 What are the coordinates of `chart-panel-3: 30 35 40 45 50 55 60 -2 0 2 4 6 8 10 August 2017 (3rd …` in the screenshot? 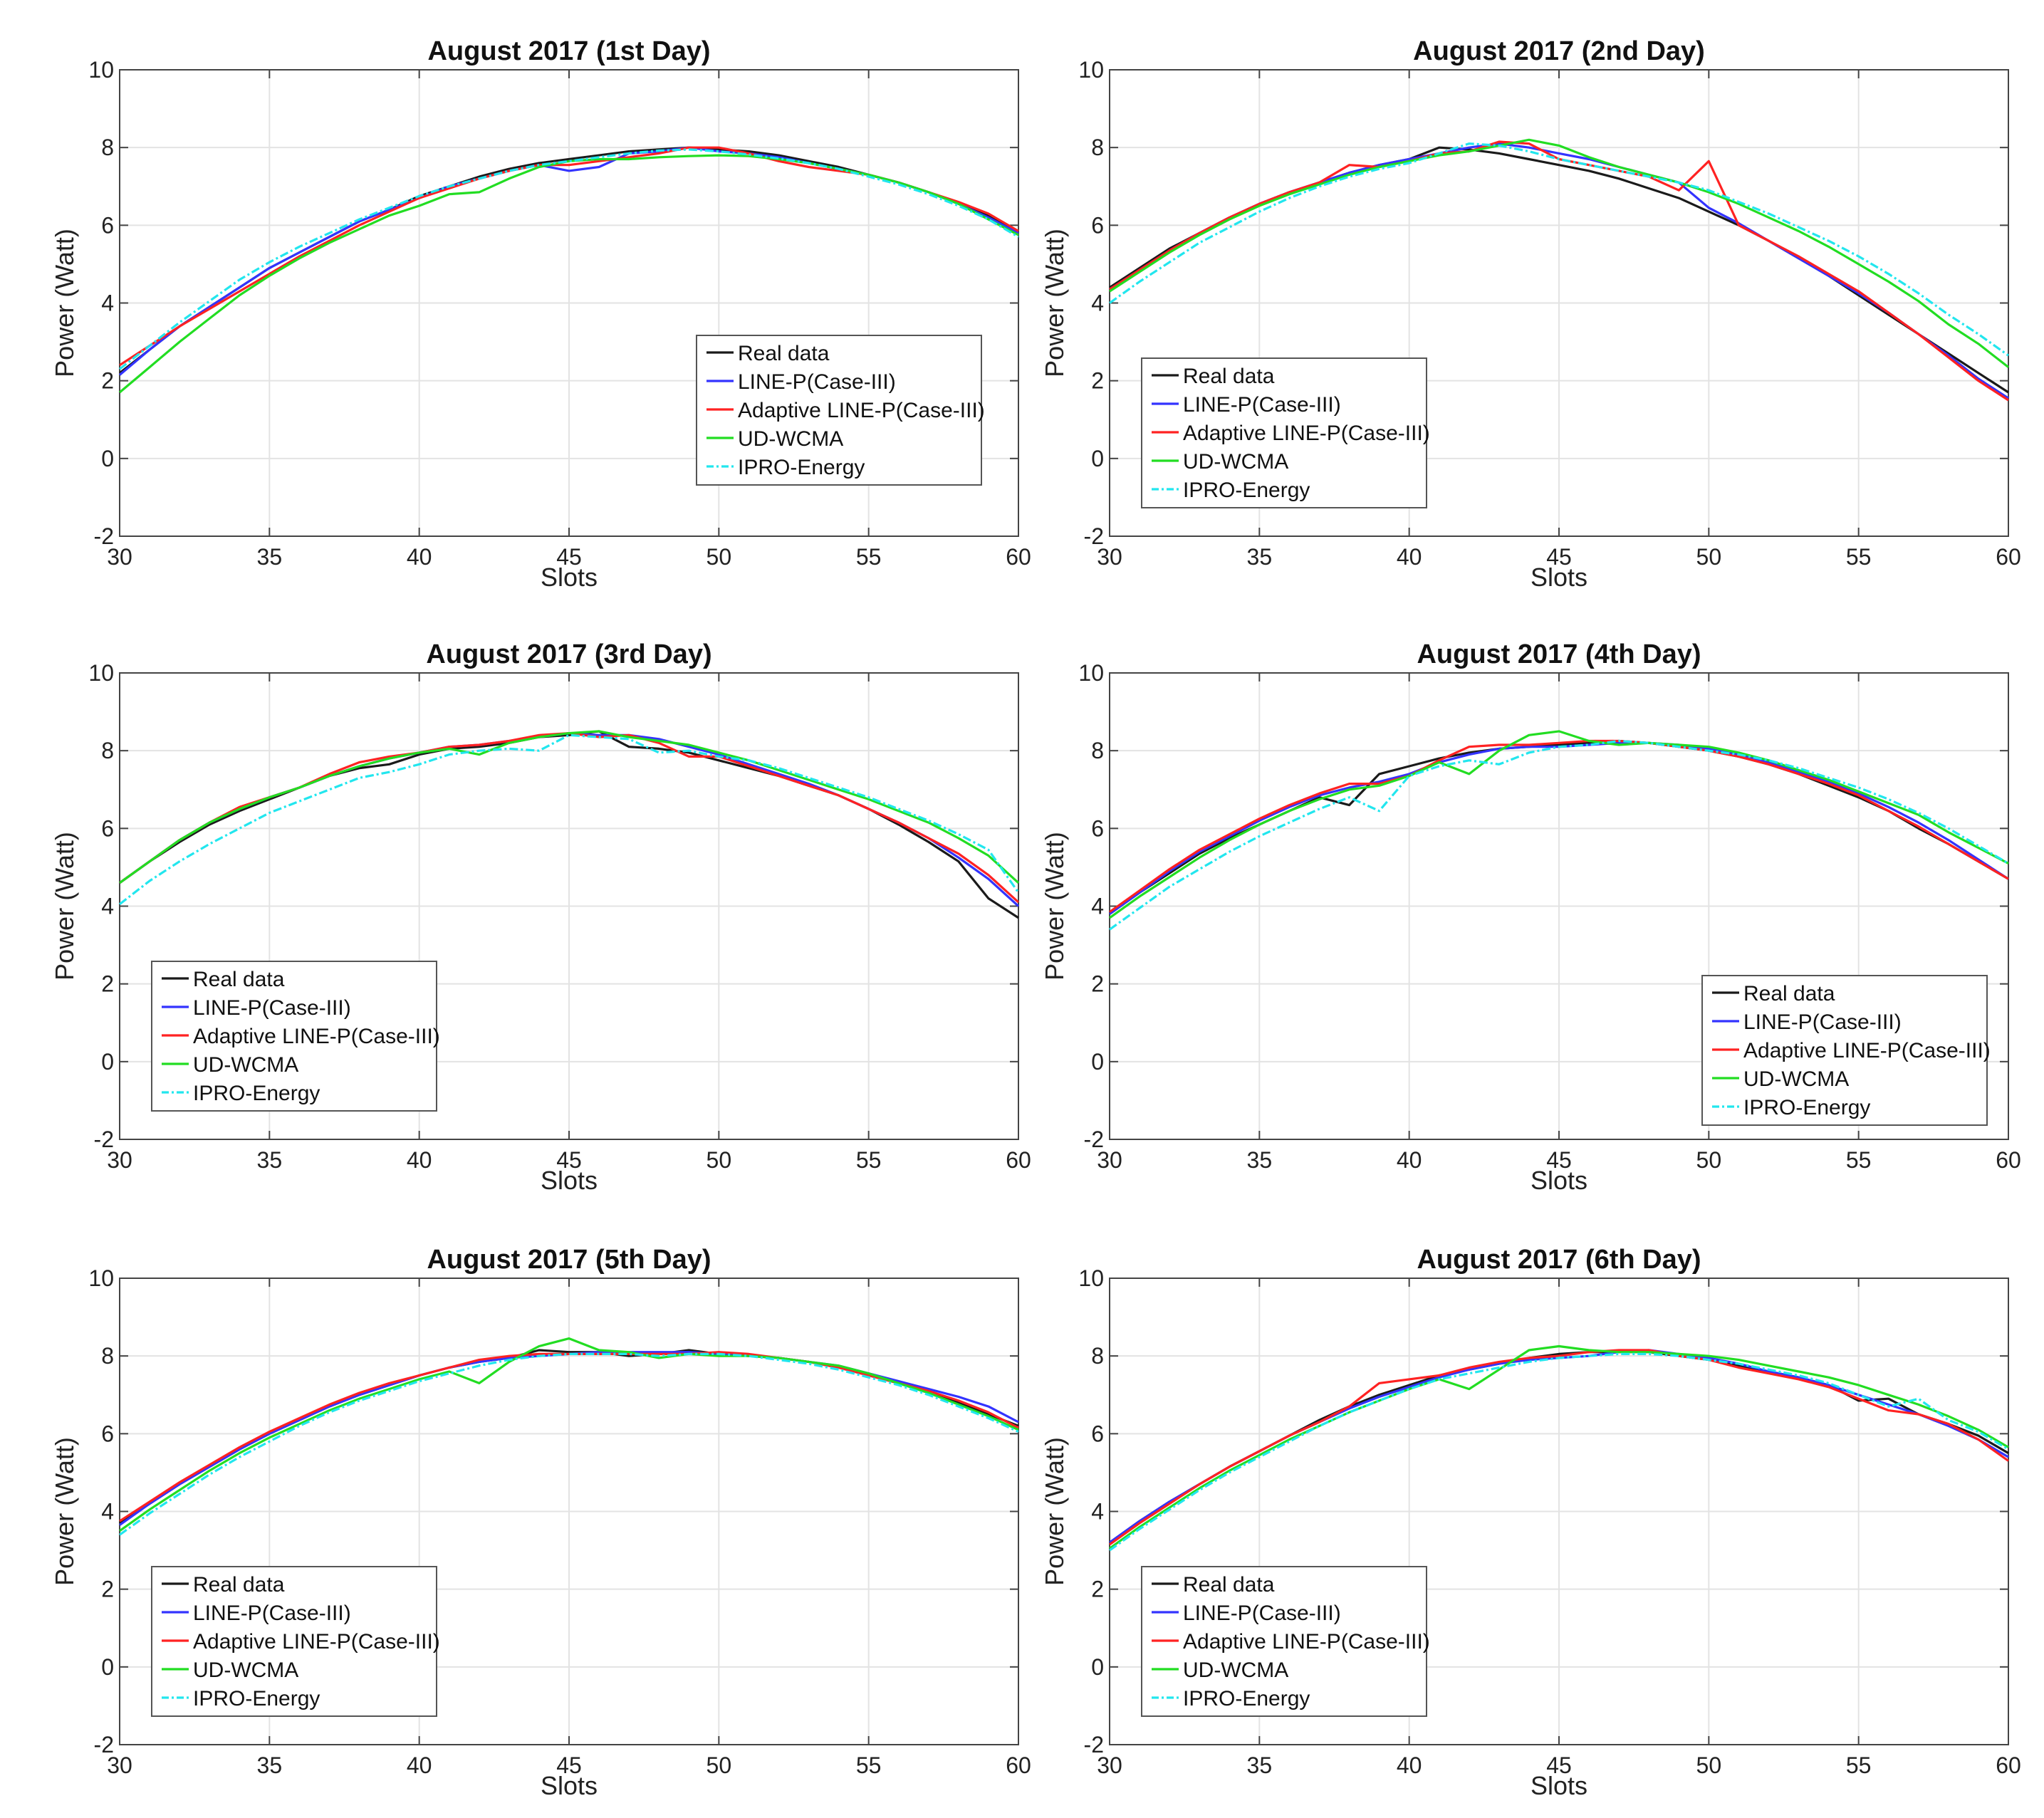 It's located at (540, 917).